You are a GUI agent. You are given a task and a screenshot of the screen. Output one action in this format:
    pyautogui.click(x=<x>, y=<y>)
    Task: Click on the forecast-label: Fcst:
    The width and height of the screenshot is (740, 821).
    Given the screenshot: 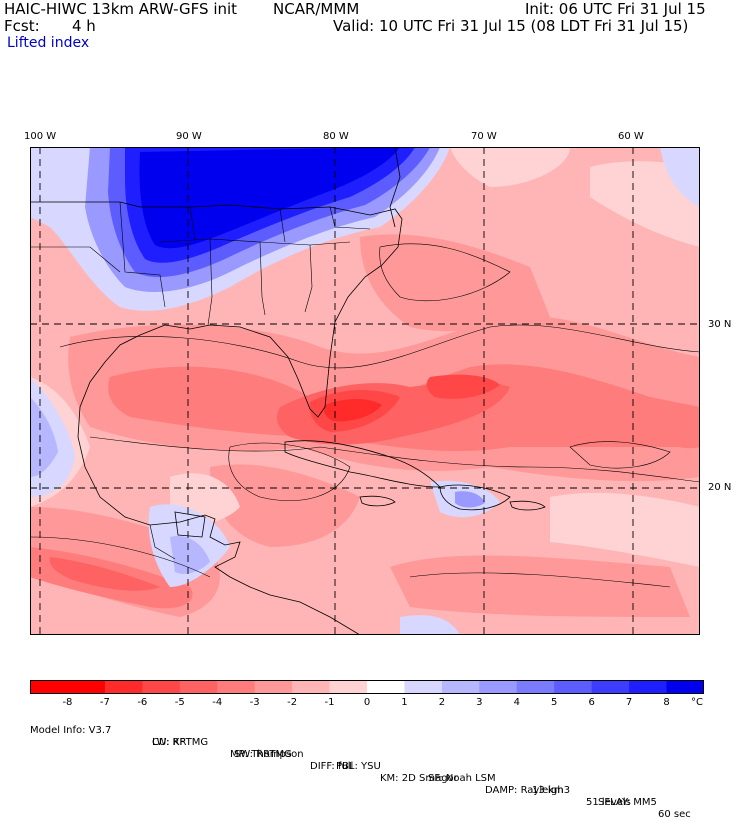 What is the action you would take?
    pyautogui.click(x=22, y=26)
    